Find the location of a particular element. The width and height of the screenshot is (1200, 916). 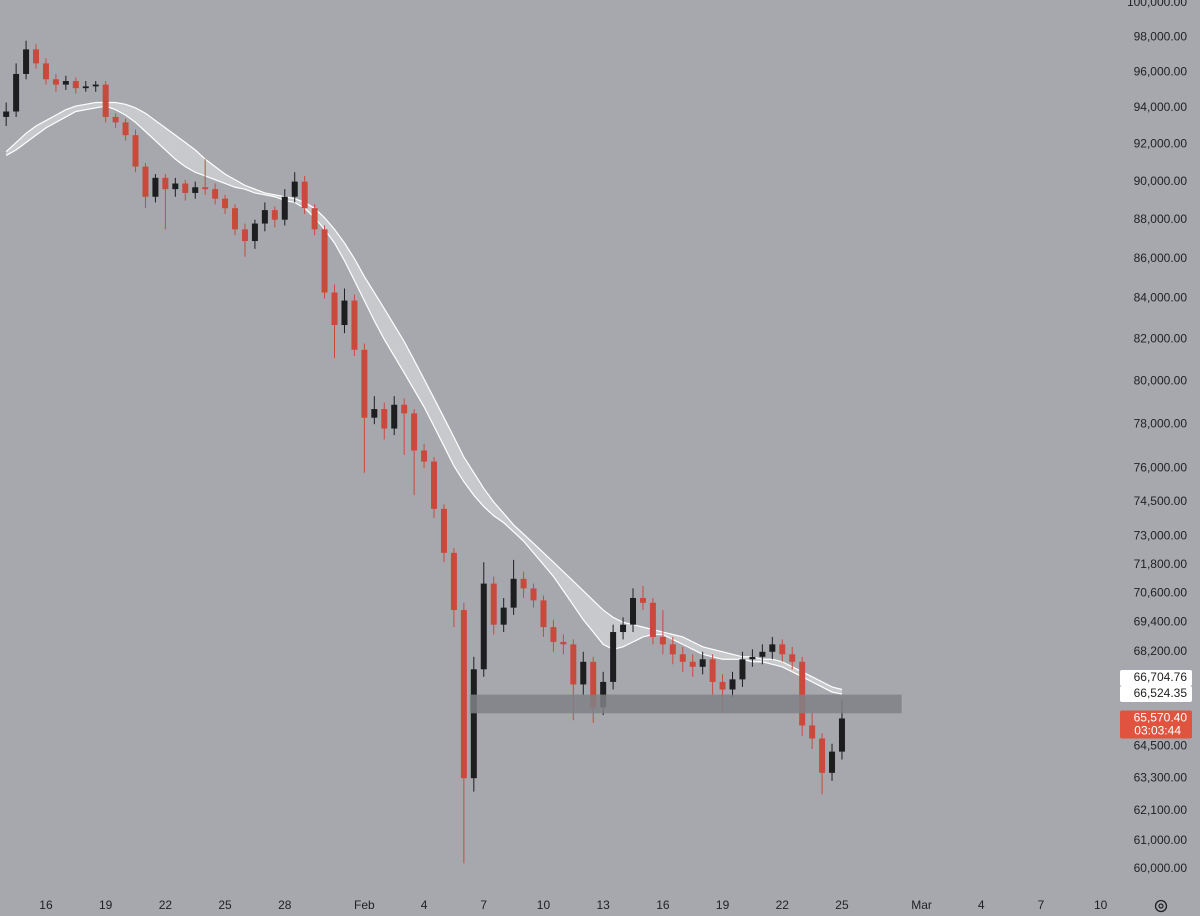

y-tick-label: 70,600.00 is located at coordinates (1161, 592).